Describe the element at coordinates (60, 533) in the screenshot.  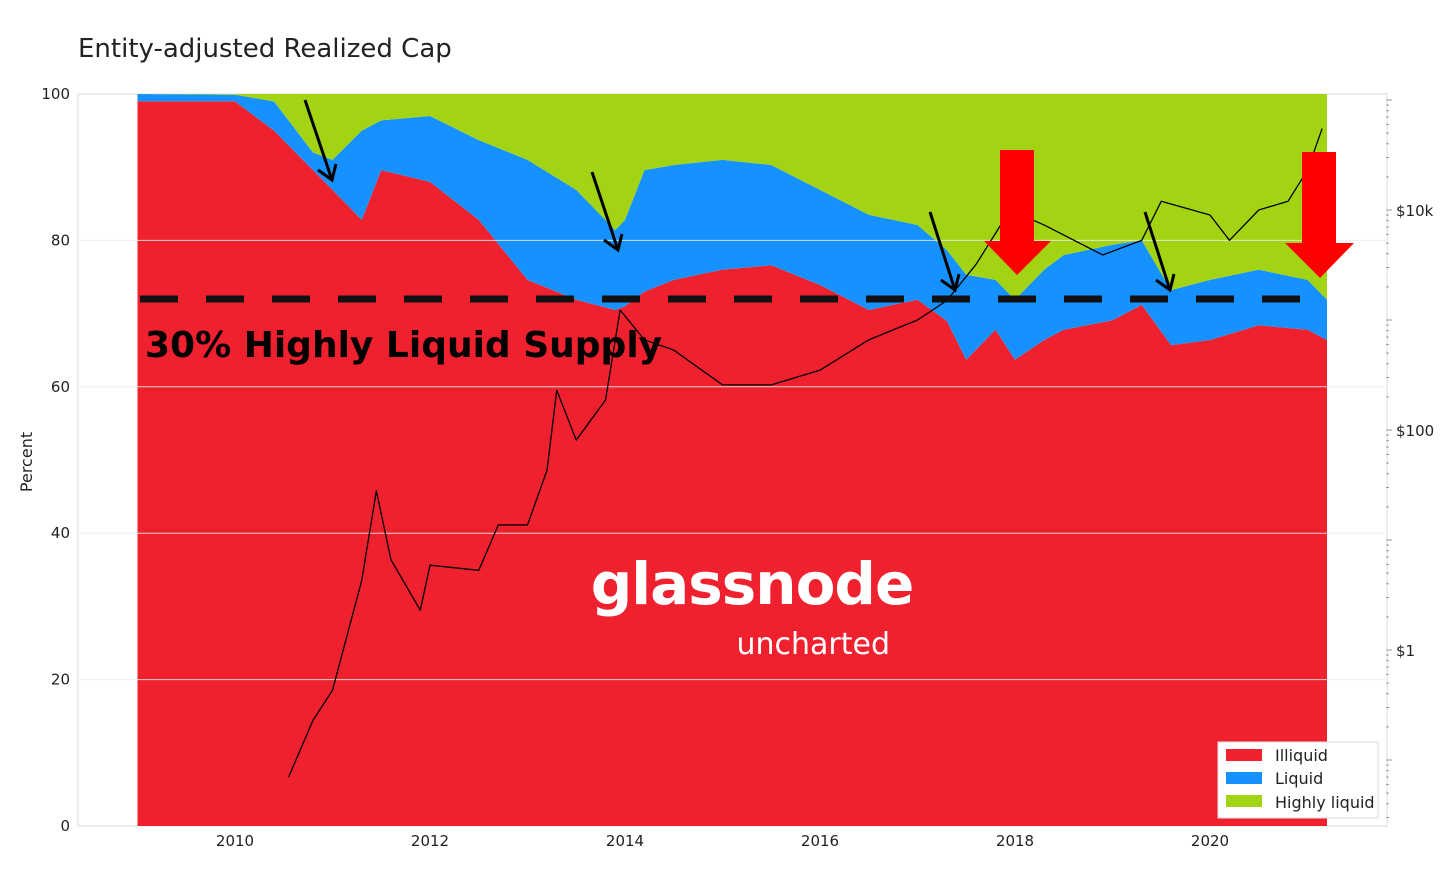
I see `y-tick-label: 40` at that location.